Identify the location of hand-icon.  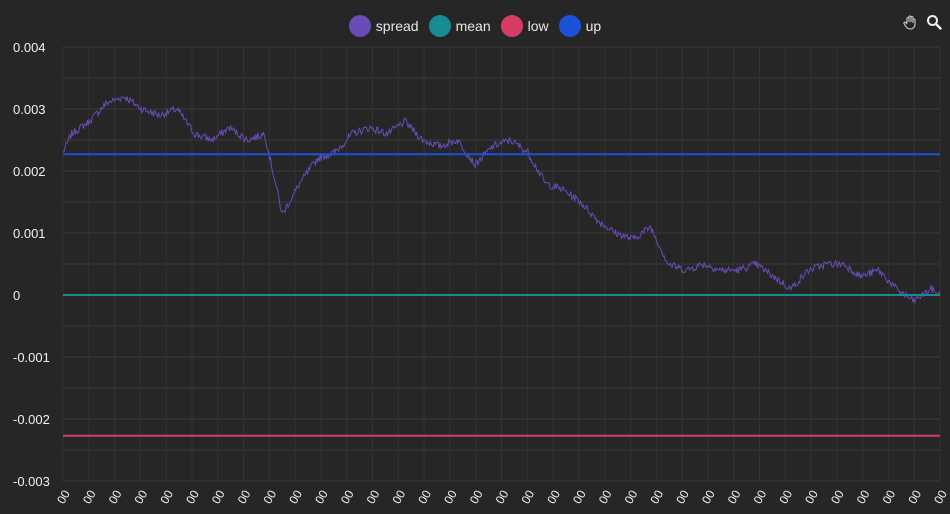
(910, 22).